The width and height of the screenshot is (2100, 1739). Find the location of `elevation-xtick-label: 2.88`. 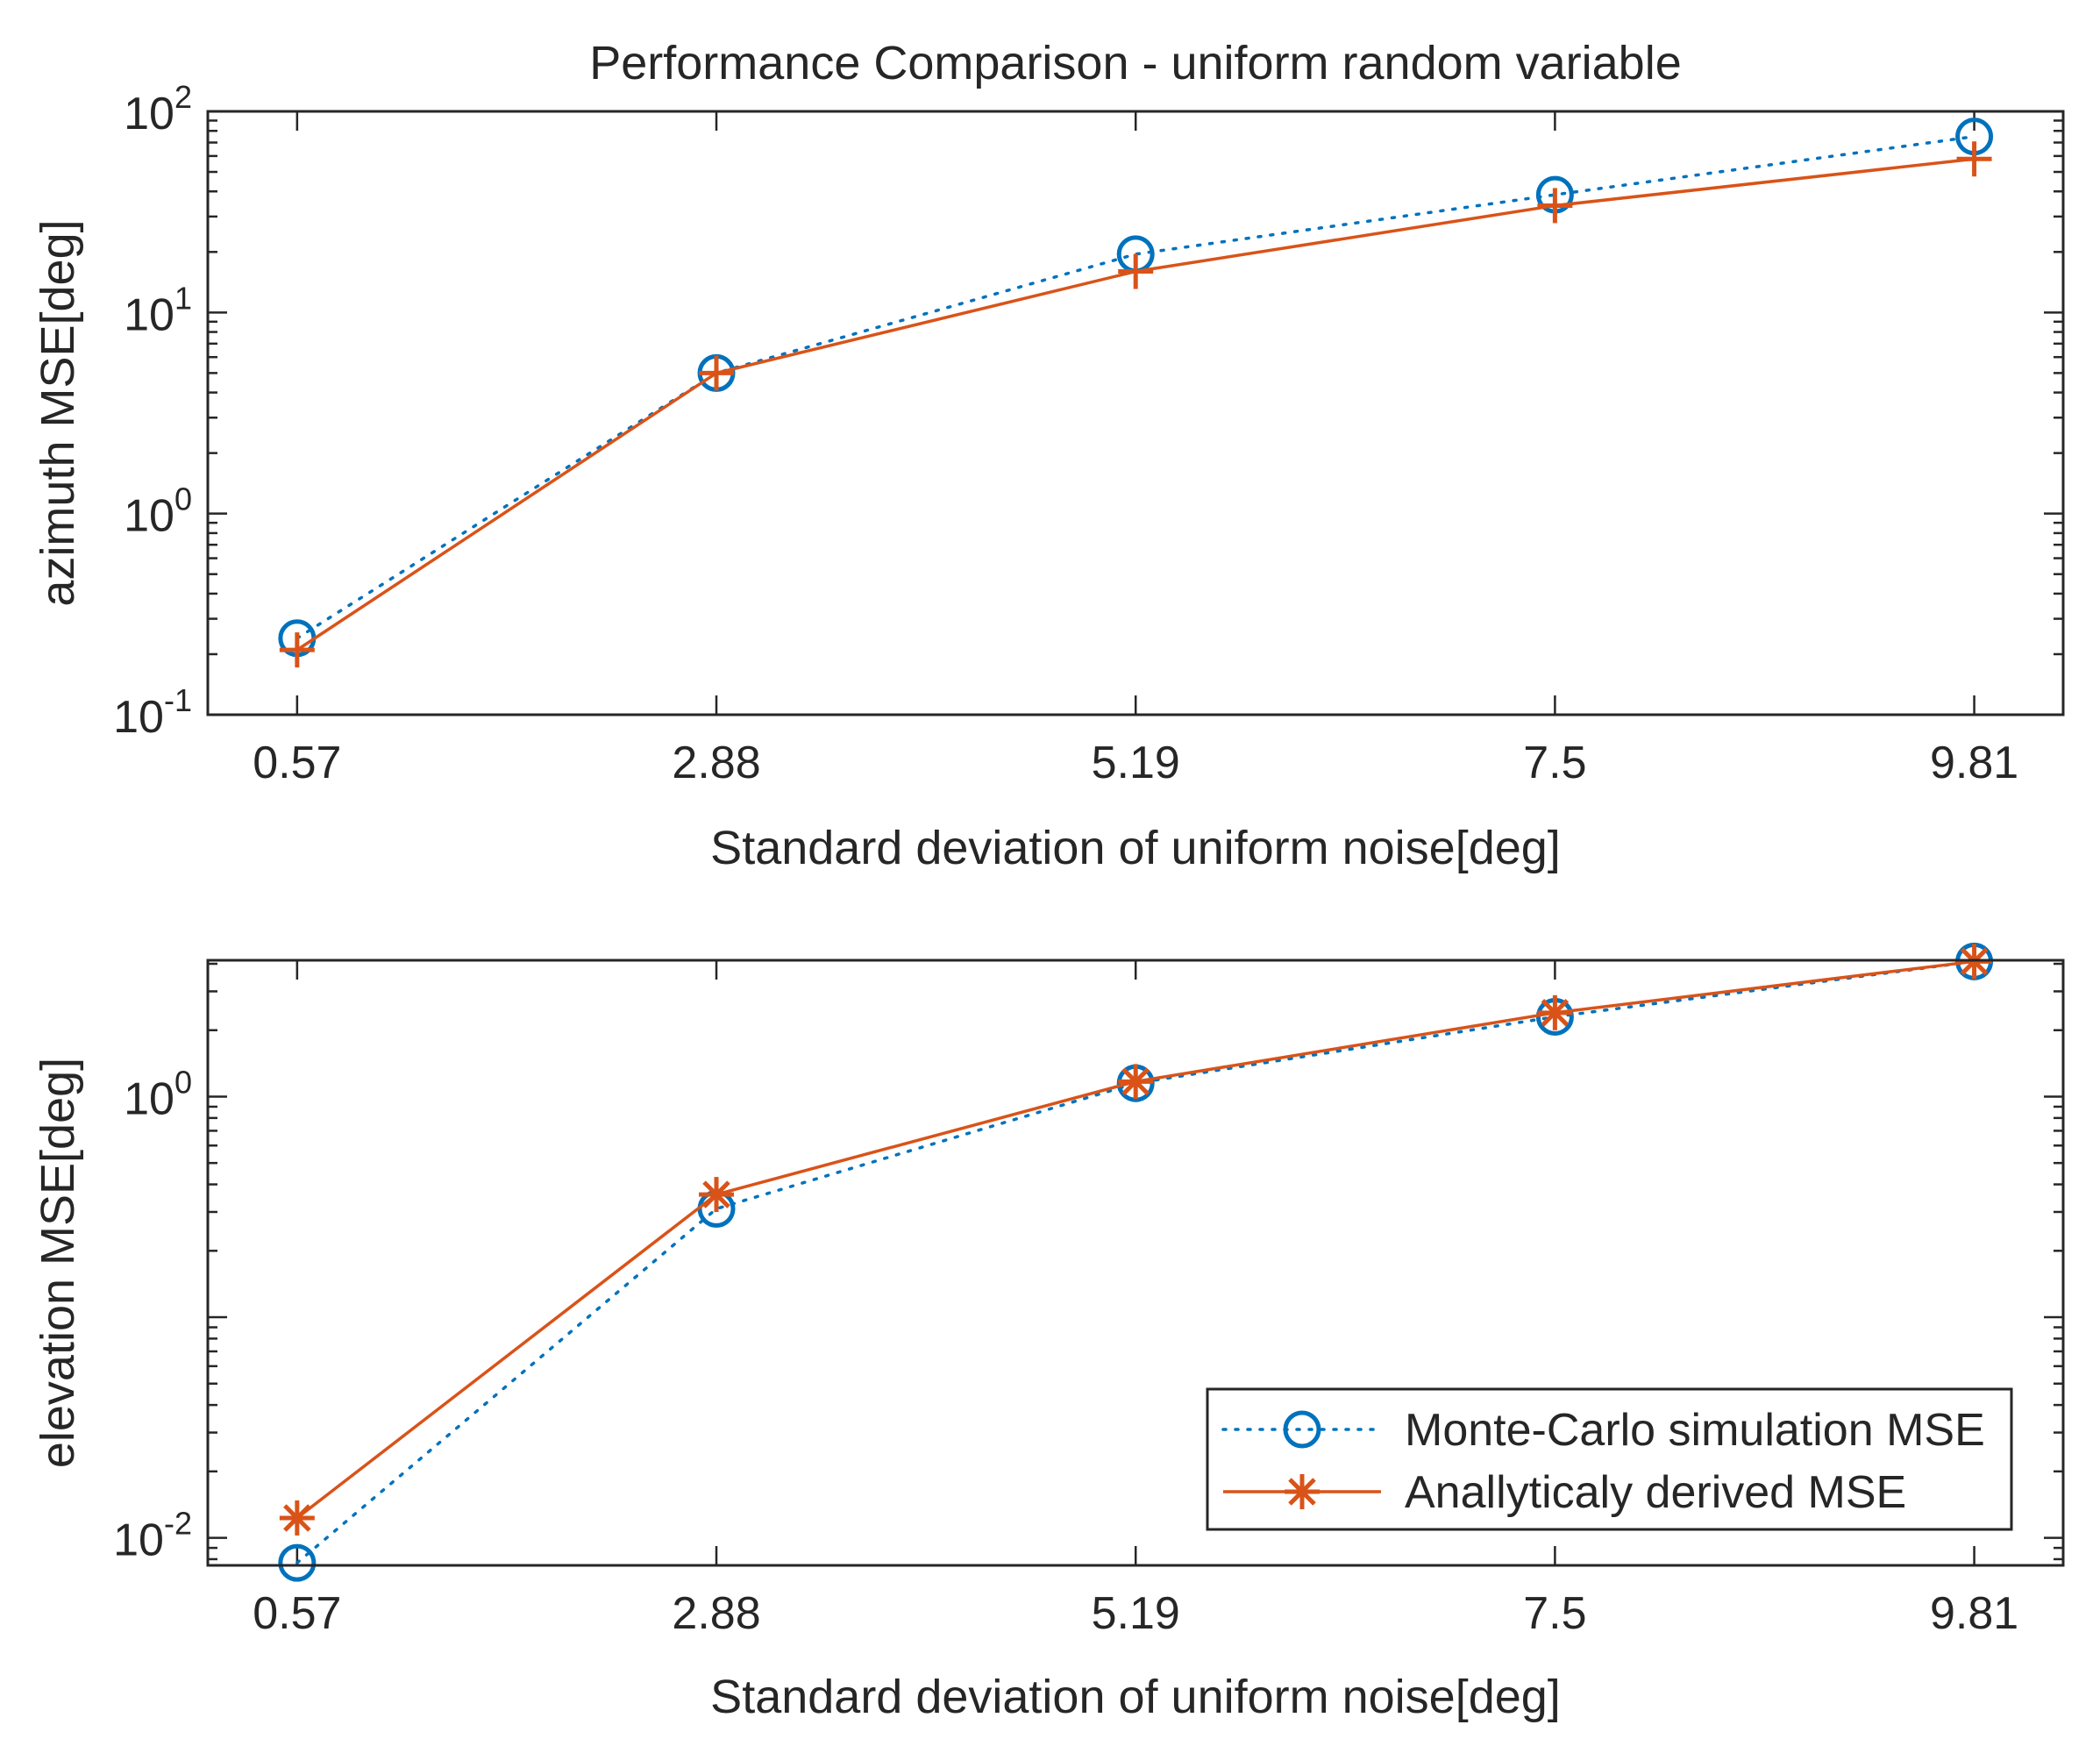

elevation-xtick-label: 2.88 is located at coordinates (716, 1614).